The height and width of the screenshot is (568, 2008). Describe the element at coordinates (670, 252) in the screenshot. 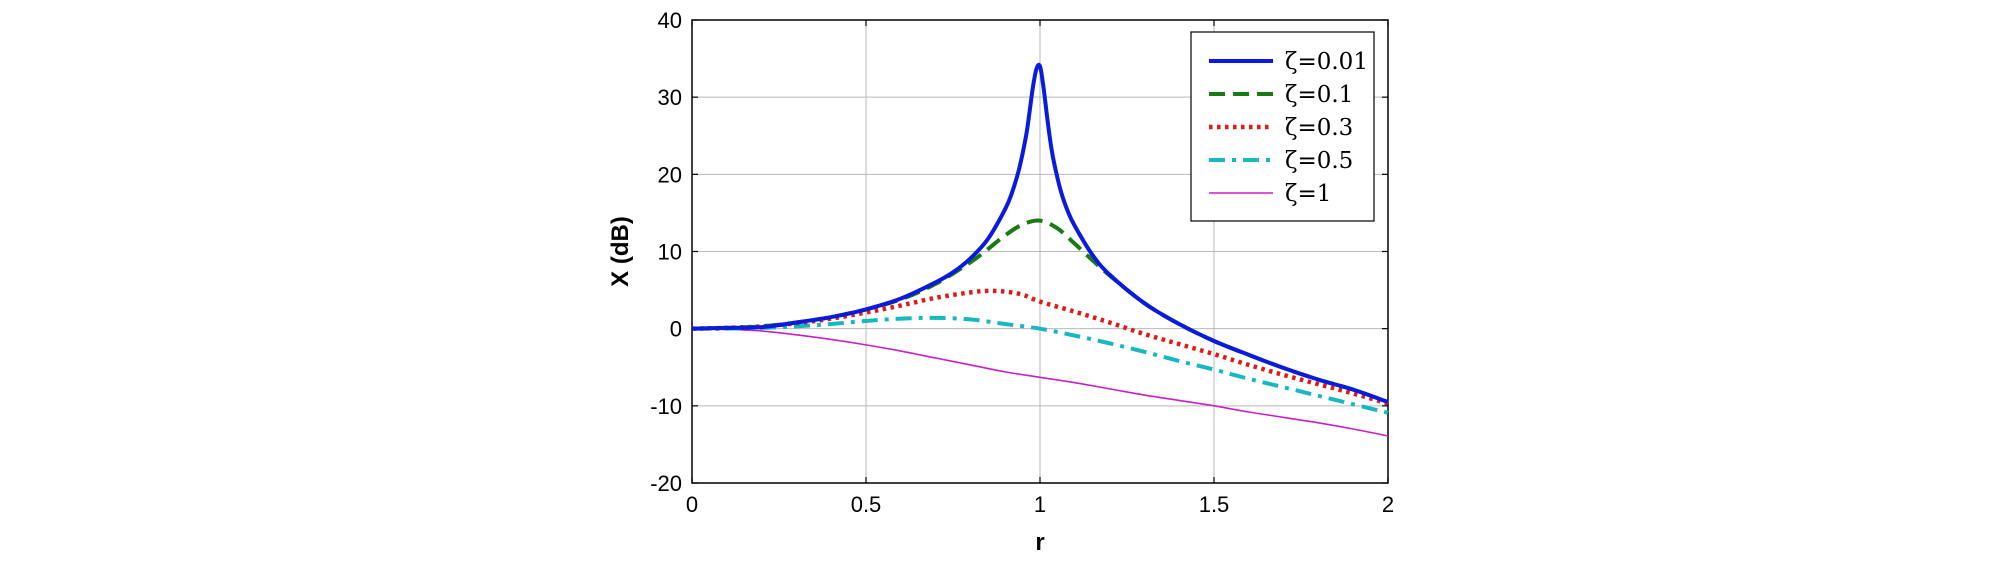

I see `y-tick-label: 10` at that location.